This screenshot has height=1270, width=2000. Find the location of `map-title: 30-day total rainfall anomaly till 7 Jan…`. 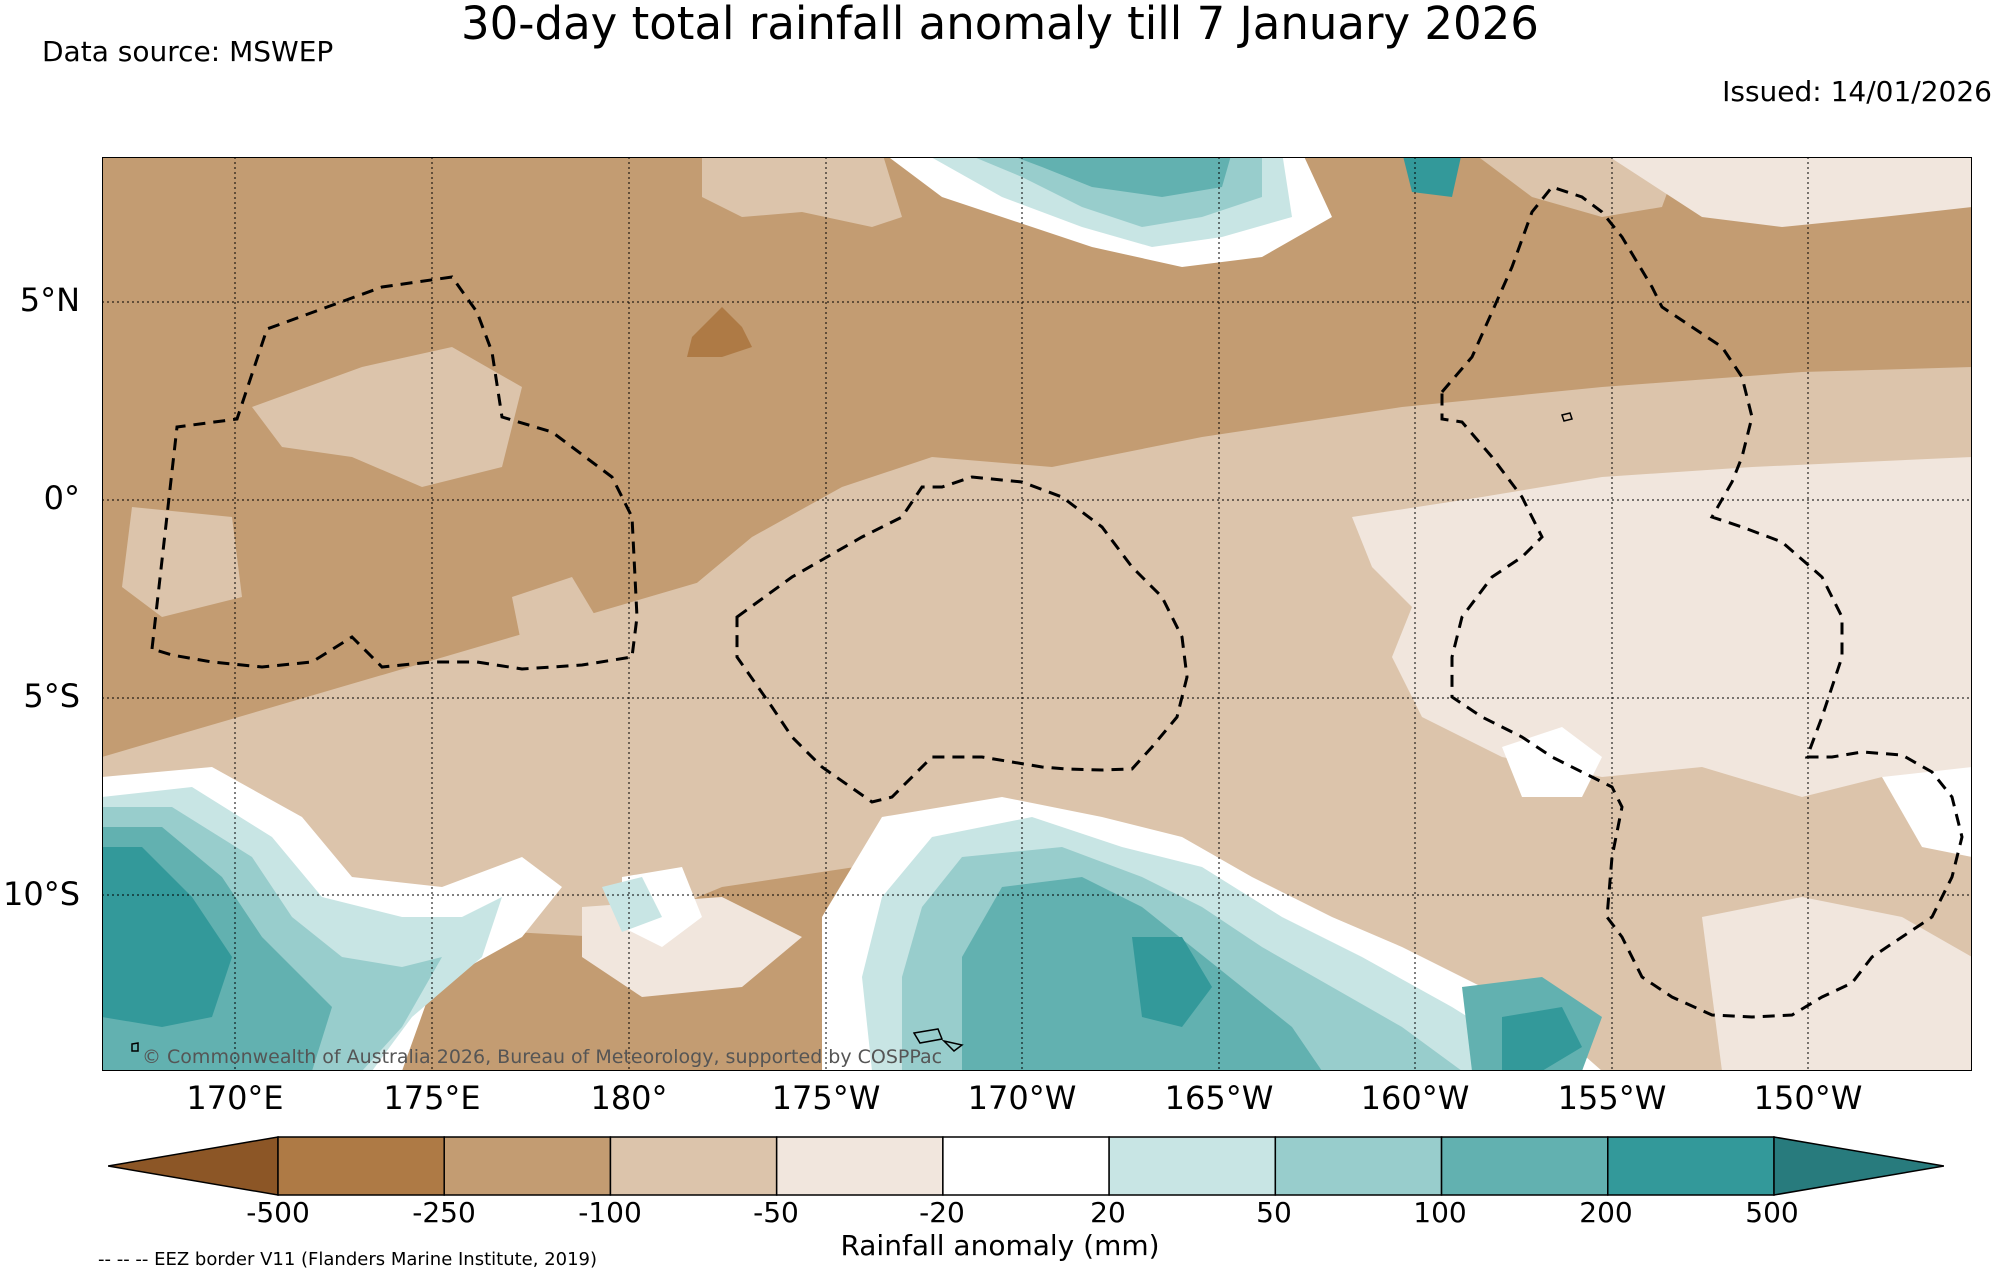

map-title: 30-day total rainfall anomaly till 7 Jan… is located at coordinates (1000, 25).